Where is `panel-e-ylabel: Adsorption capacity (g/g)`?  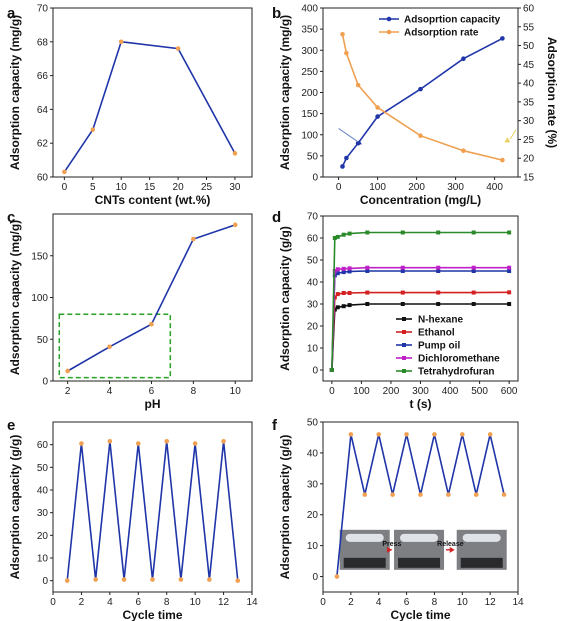
panel-e-ylabel: Adsorption capacity (g/g) is located at coordinates (15, 507).